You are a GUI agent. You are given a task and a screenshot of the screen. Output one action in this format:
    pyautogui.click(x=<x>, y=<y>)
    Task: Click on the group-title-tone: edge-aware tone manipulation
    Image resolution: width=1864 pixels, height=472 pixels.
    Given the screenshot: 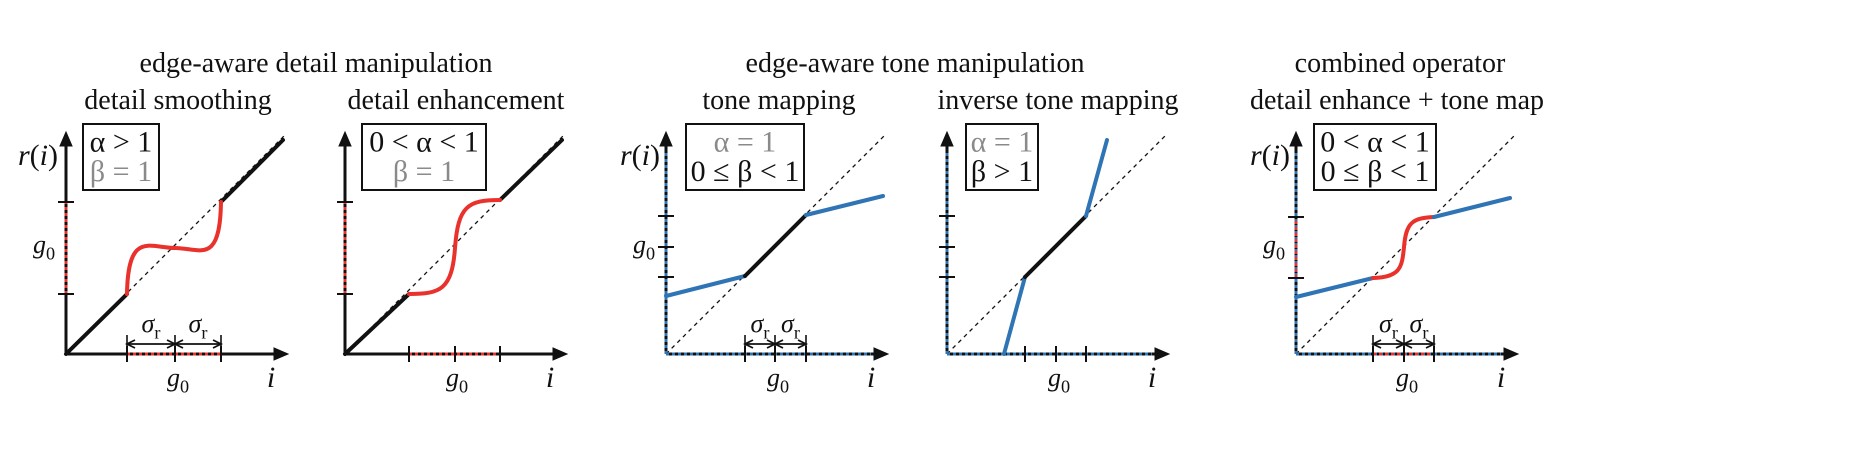 What is the action you would take?
    pyautogui.click(x=915, y=63)
    